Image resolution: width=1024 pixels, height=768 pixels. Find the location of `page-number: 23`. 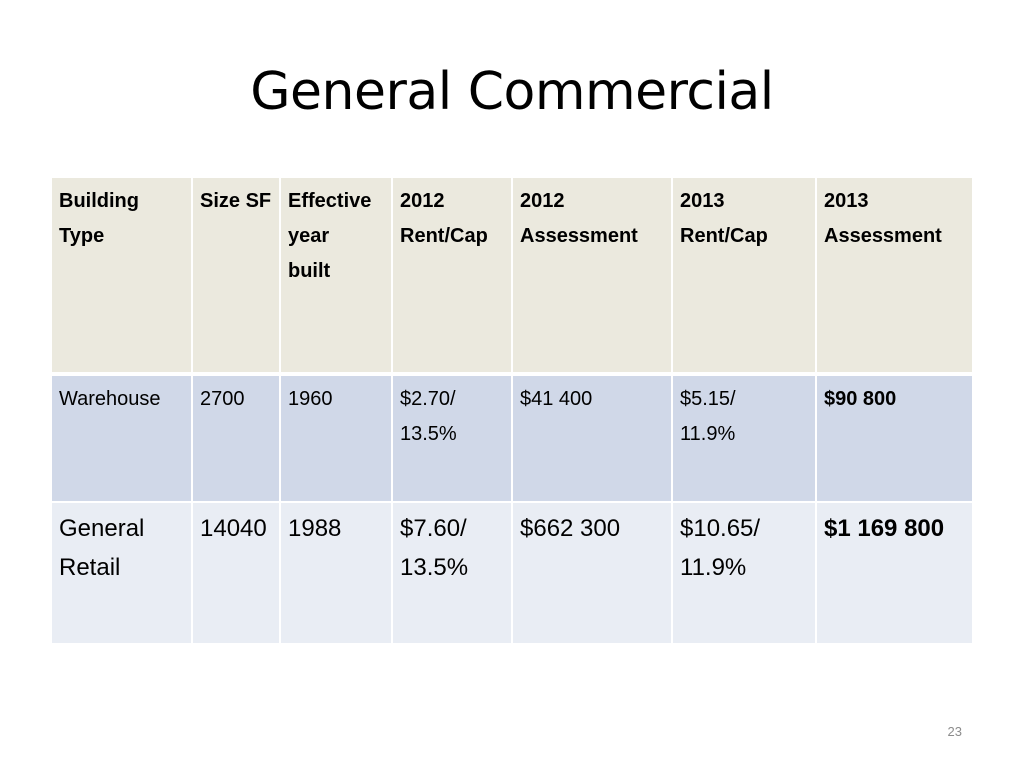

page-number: 23 is located at coordinates (954, 731).